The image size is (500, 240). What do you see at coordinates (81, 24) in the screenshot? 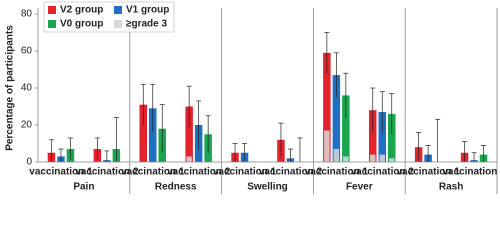
I see `legend-label: V0 group` at bounding box center [81, 24].